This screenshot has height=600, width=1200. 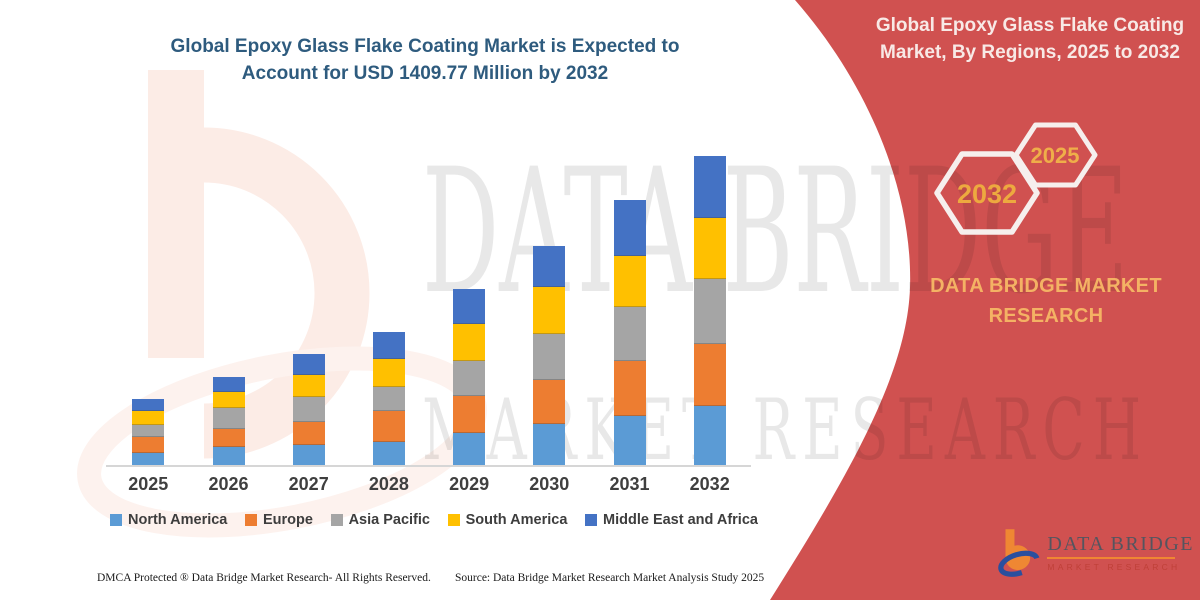 What do you see at coordinates (680, 520) in the screenshot?
I see `legend-label: Middle East and Africa` at bounding box center [680, 520].